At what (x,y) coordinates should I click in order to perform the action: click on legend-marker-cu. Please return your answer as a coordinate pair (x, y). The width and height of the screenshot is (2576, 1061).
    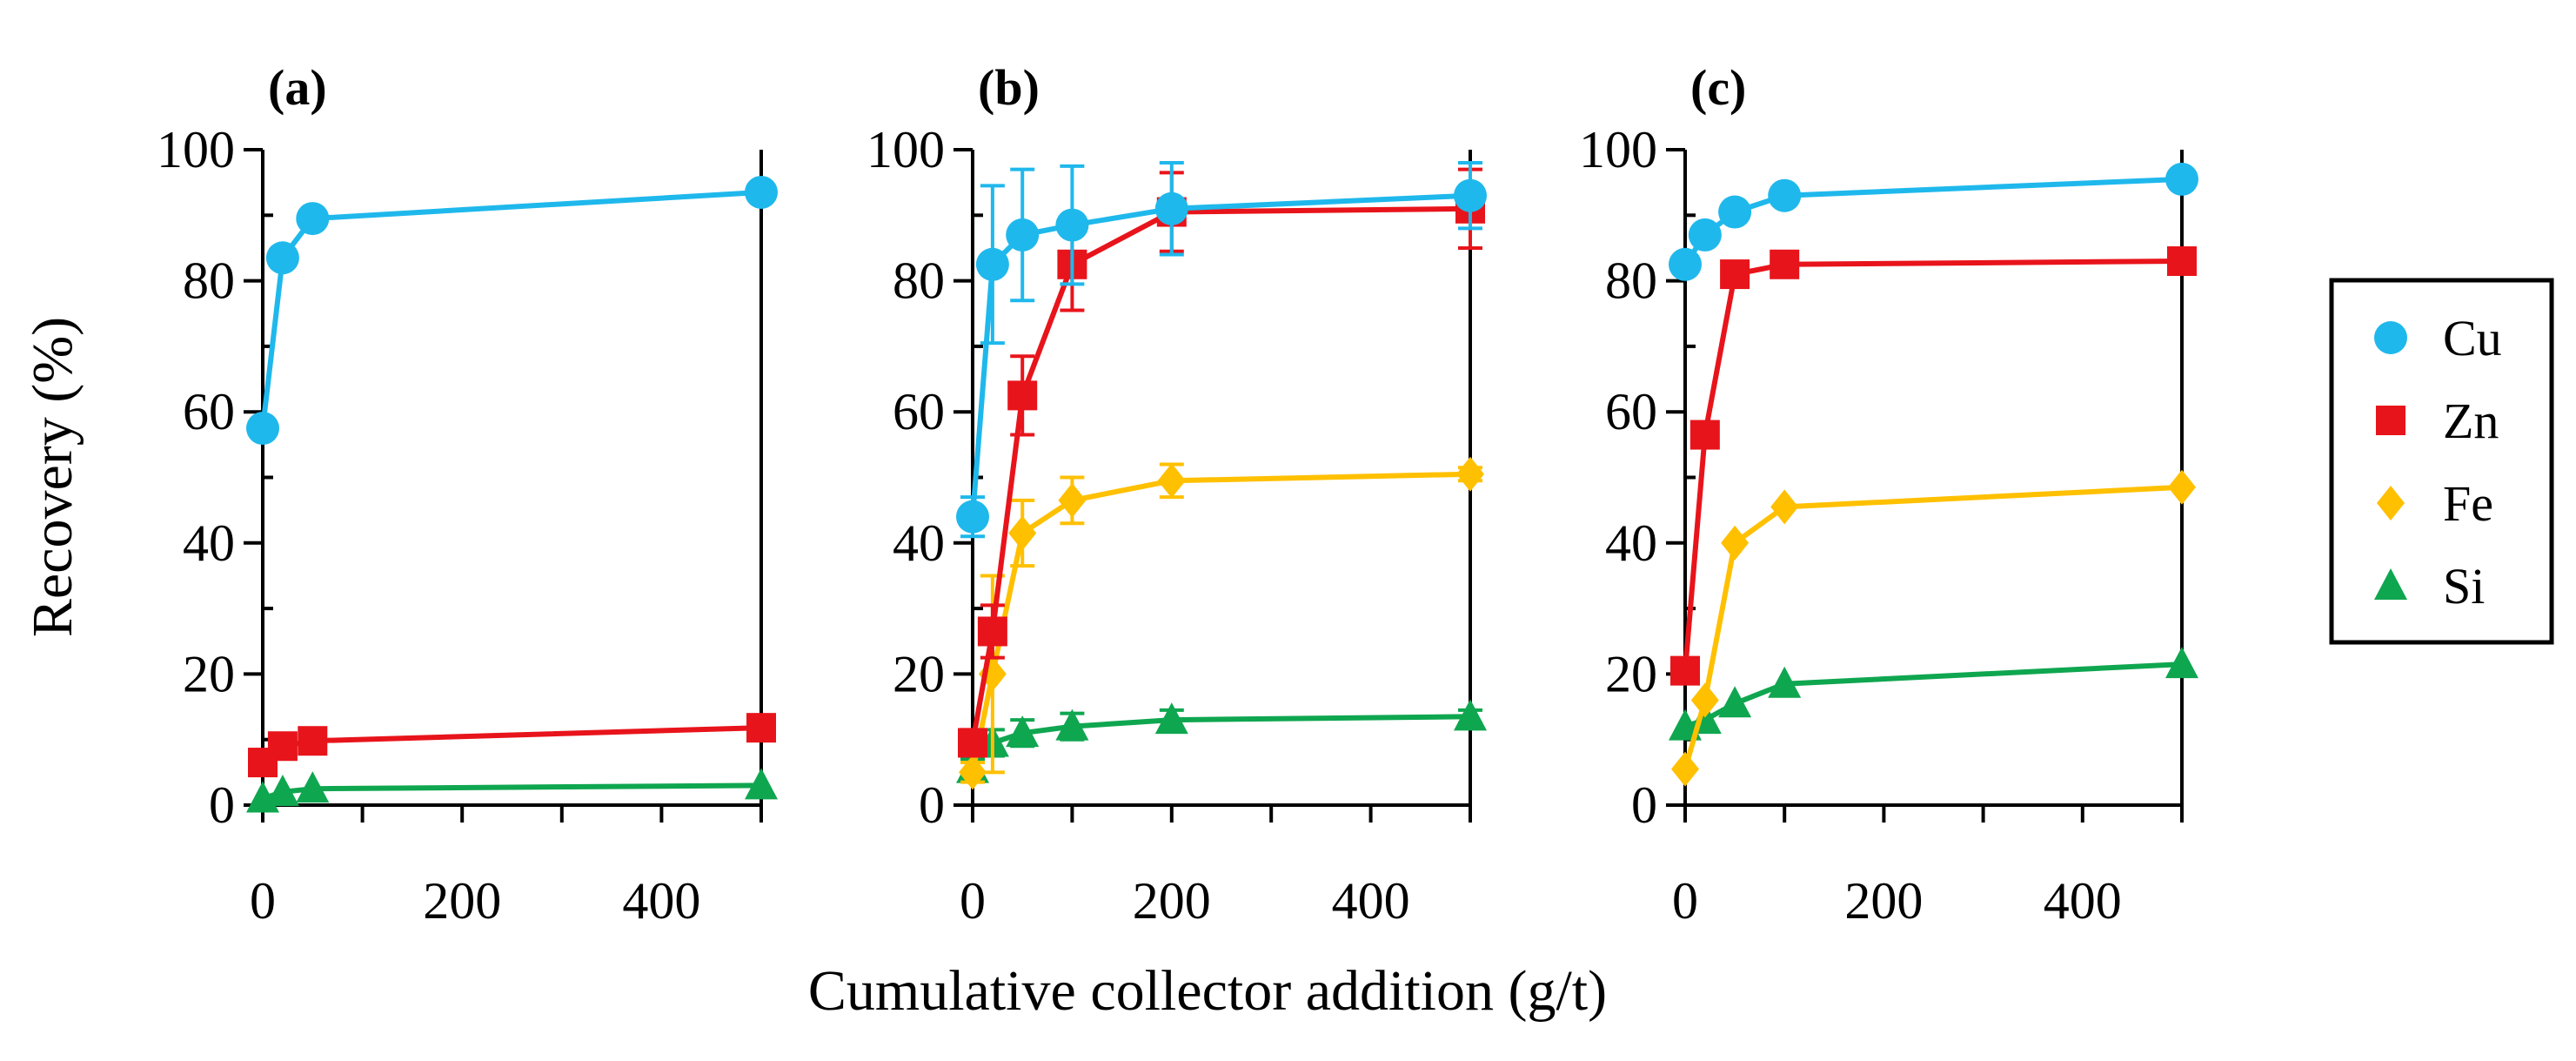
    Looking at the image, I should click on (2390, 337).